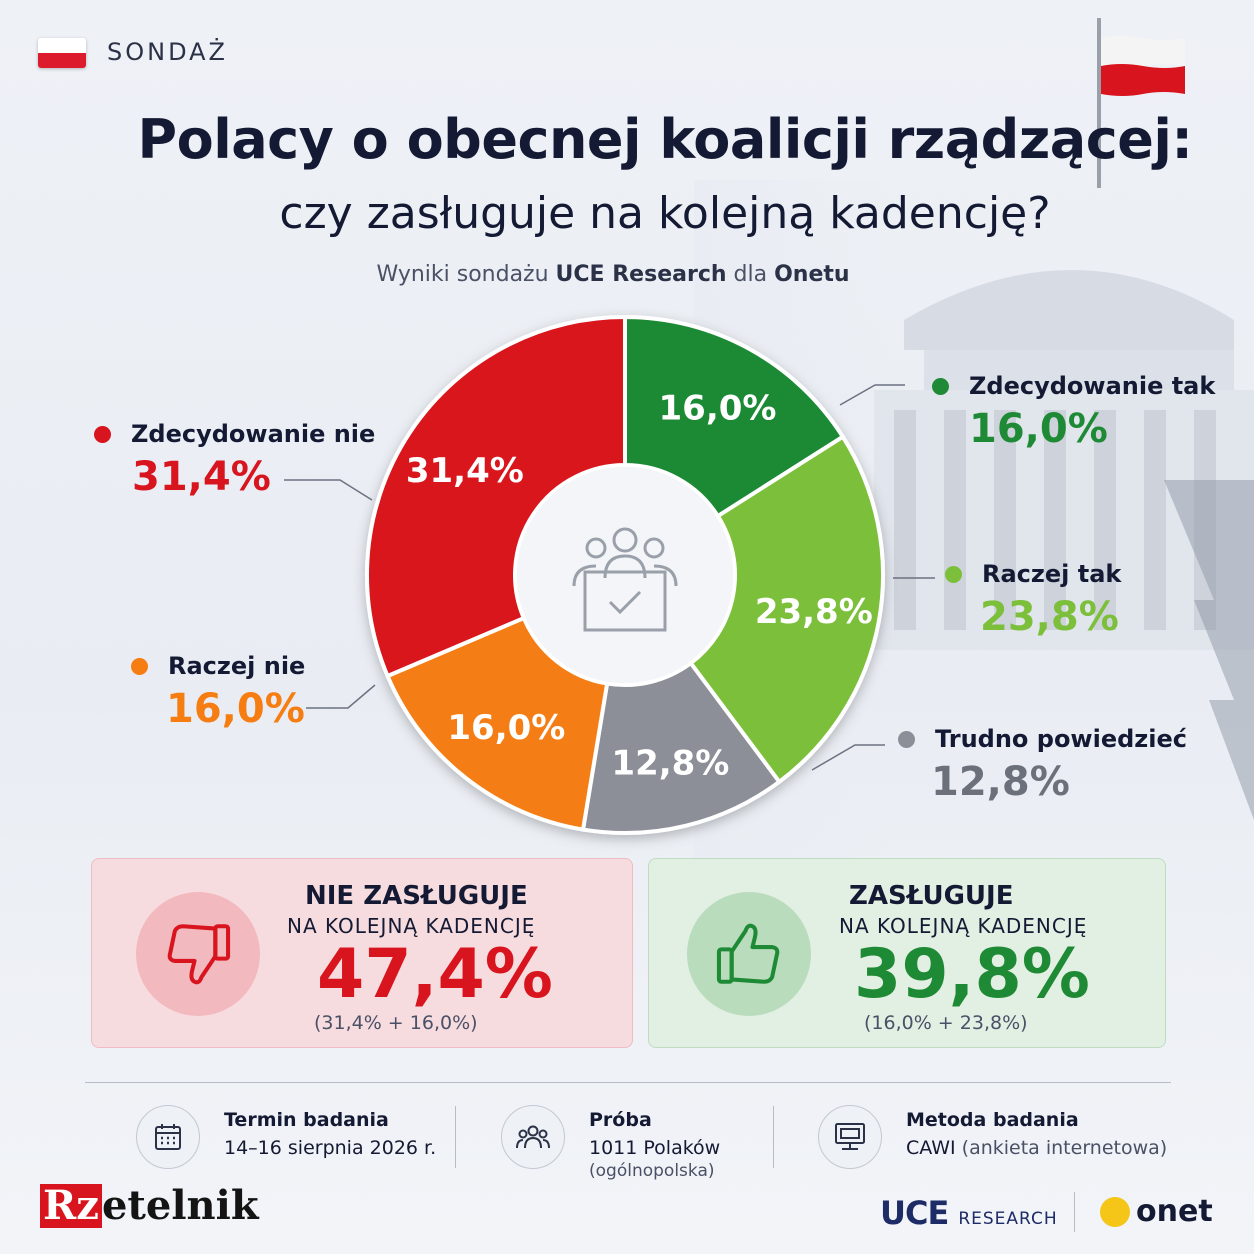  What do you see at coordinates (62, 53) in the screenshot?
I see `poland-flag-icon` at bounding box center [62, 53].